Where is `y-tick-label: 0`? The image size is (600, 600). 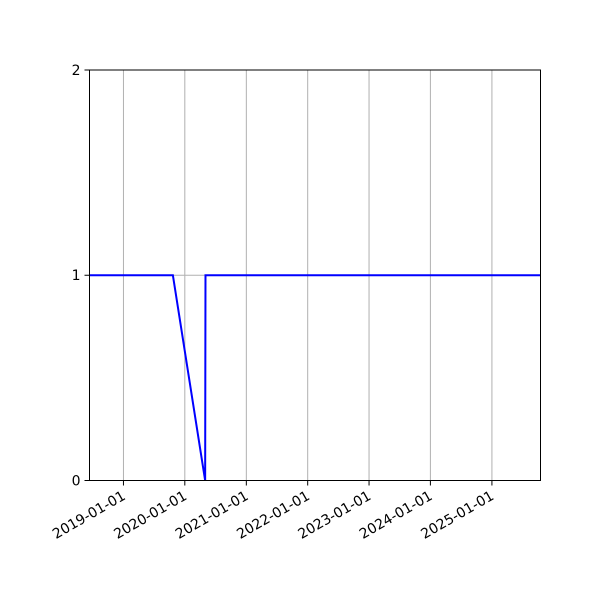
y-tick-label: 0 is located at coordinates (76, 481).